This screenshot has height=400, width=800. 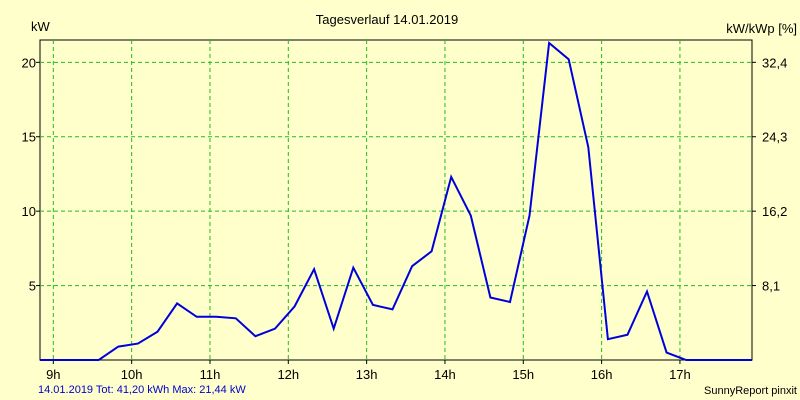 I want to click on y-tick-label-left: 10, so click(x=29, y=211).